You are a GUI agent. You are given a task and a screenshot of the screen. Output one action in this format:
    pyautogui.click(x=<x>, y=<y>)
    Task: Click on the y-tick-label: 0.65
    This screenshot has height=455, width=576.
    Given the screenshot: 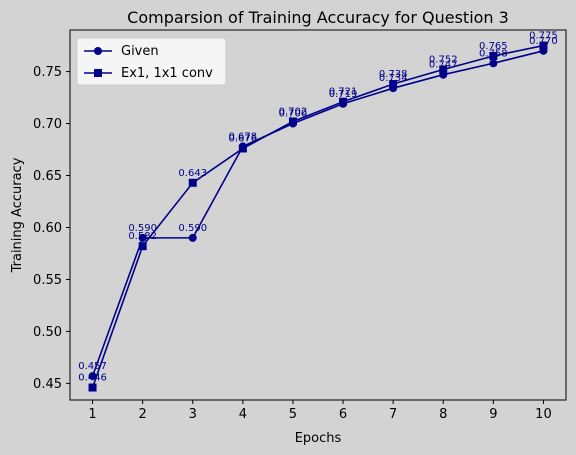 What is the action you would take?
    pyautogui.click(x=47, y=176)
    